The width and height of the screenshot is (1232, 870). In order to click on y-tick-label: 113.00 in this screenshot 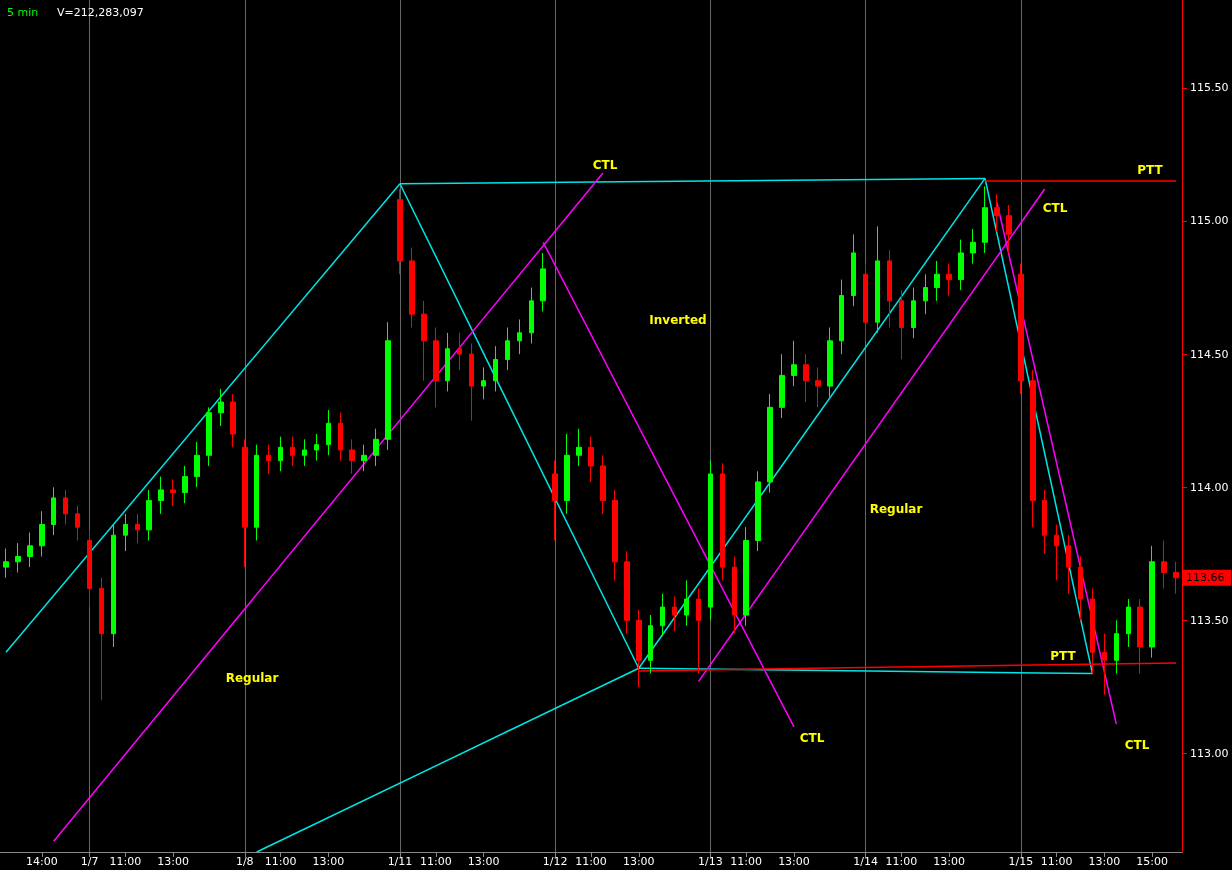, I will do `click(1209, 753)`.